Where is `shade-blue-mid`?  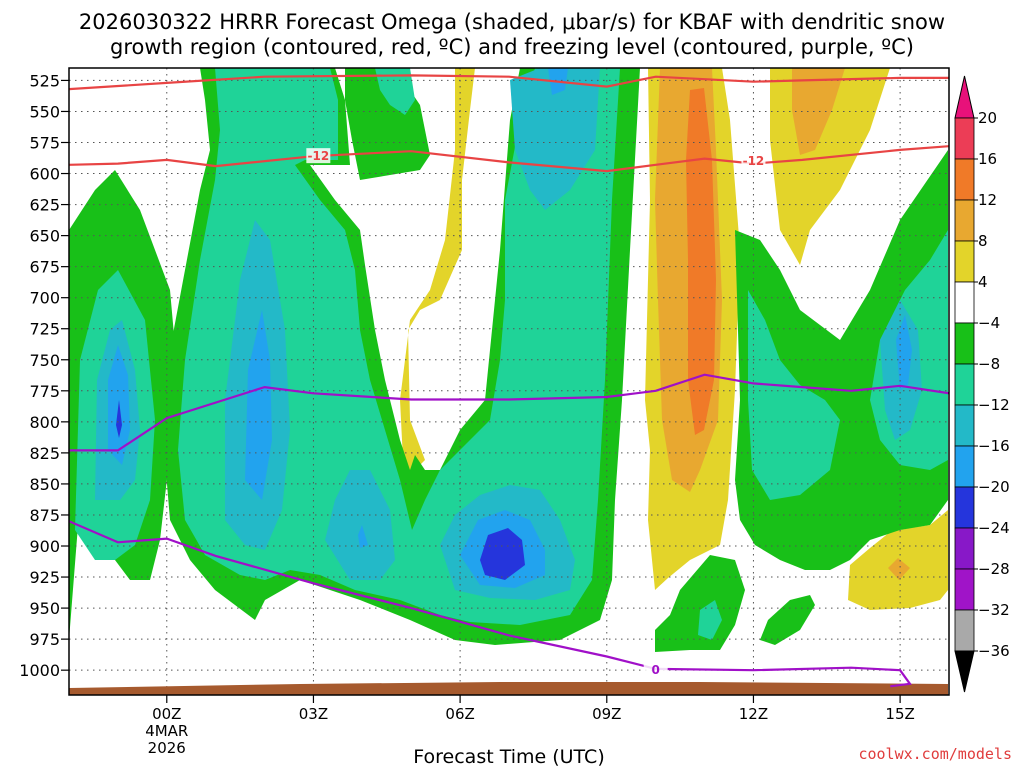
shade-blue-mid is located at coordinates (258, 405).